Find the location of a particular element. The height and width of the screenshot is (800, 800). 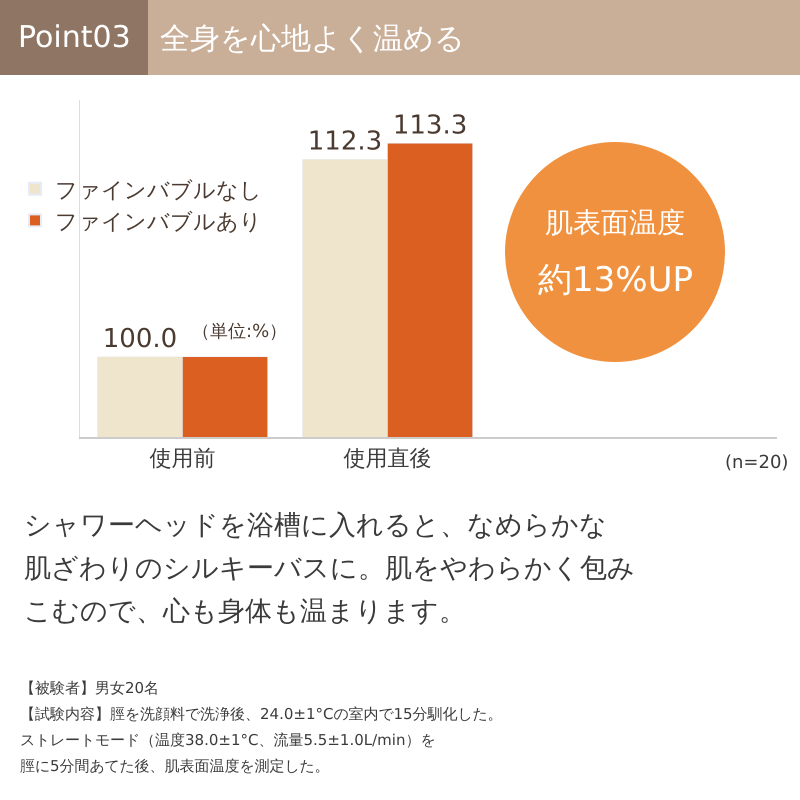

text: 約13%UP is located at coordinates (615, 280).